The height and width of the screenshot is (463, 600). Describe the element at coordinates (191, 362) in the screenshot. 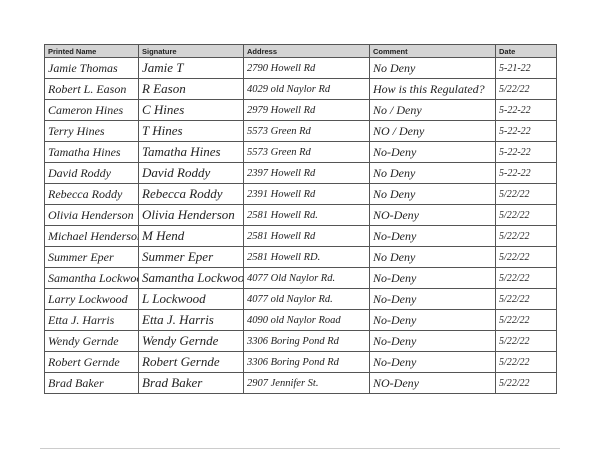

I see `signature-cell: Robert Gernde` at that location.